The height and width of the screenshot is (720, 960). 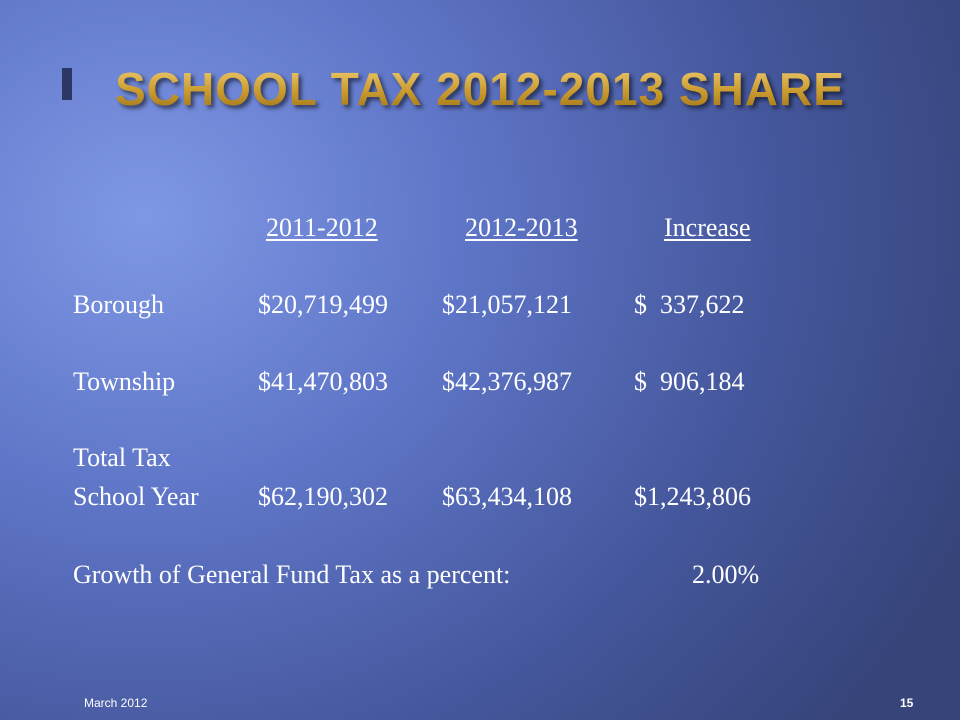 I want to click on cell: $20,719,499, so click(x=323, y=304).